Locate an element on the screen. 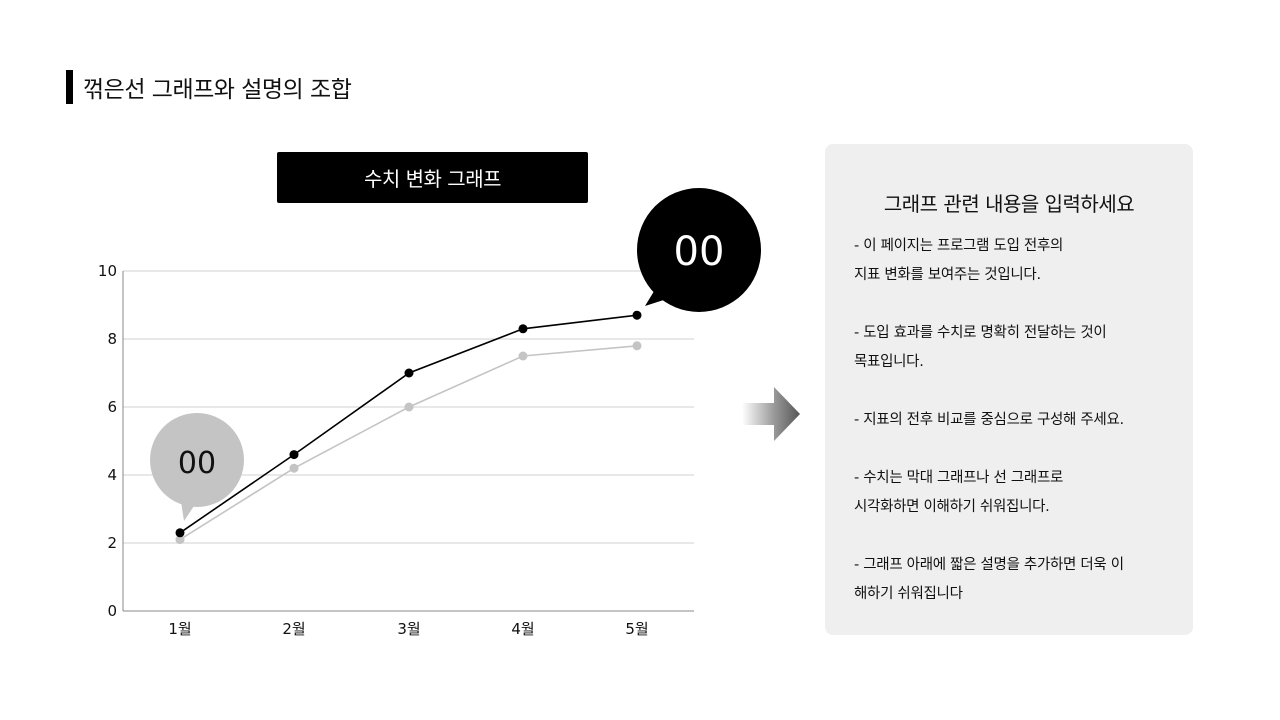 The image size is (1280, 720). x-tick-label: 3월 is located at coordinates (408, 629).